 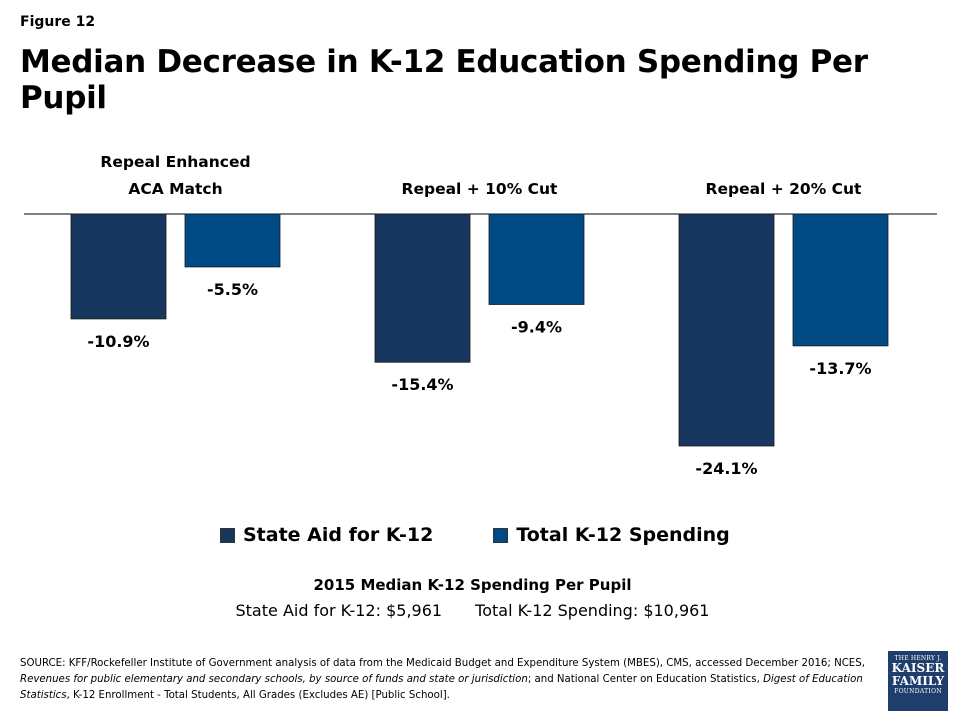 I want to click on source-title-digest: Digest of Education Statistics, so click(x=441, y=687).